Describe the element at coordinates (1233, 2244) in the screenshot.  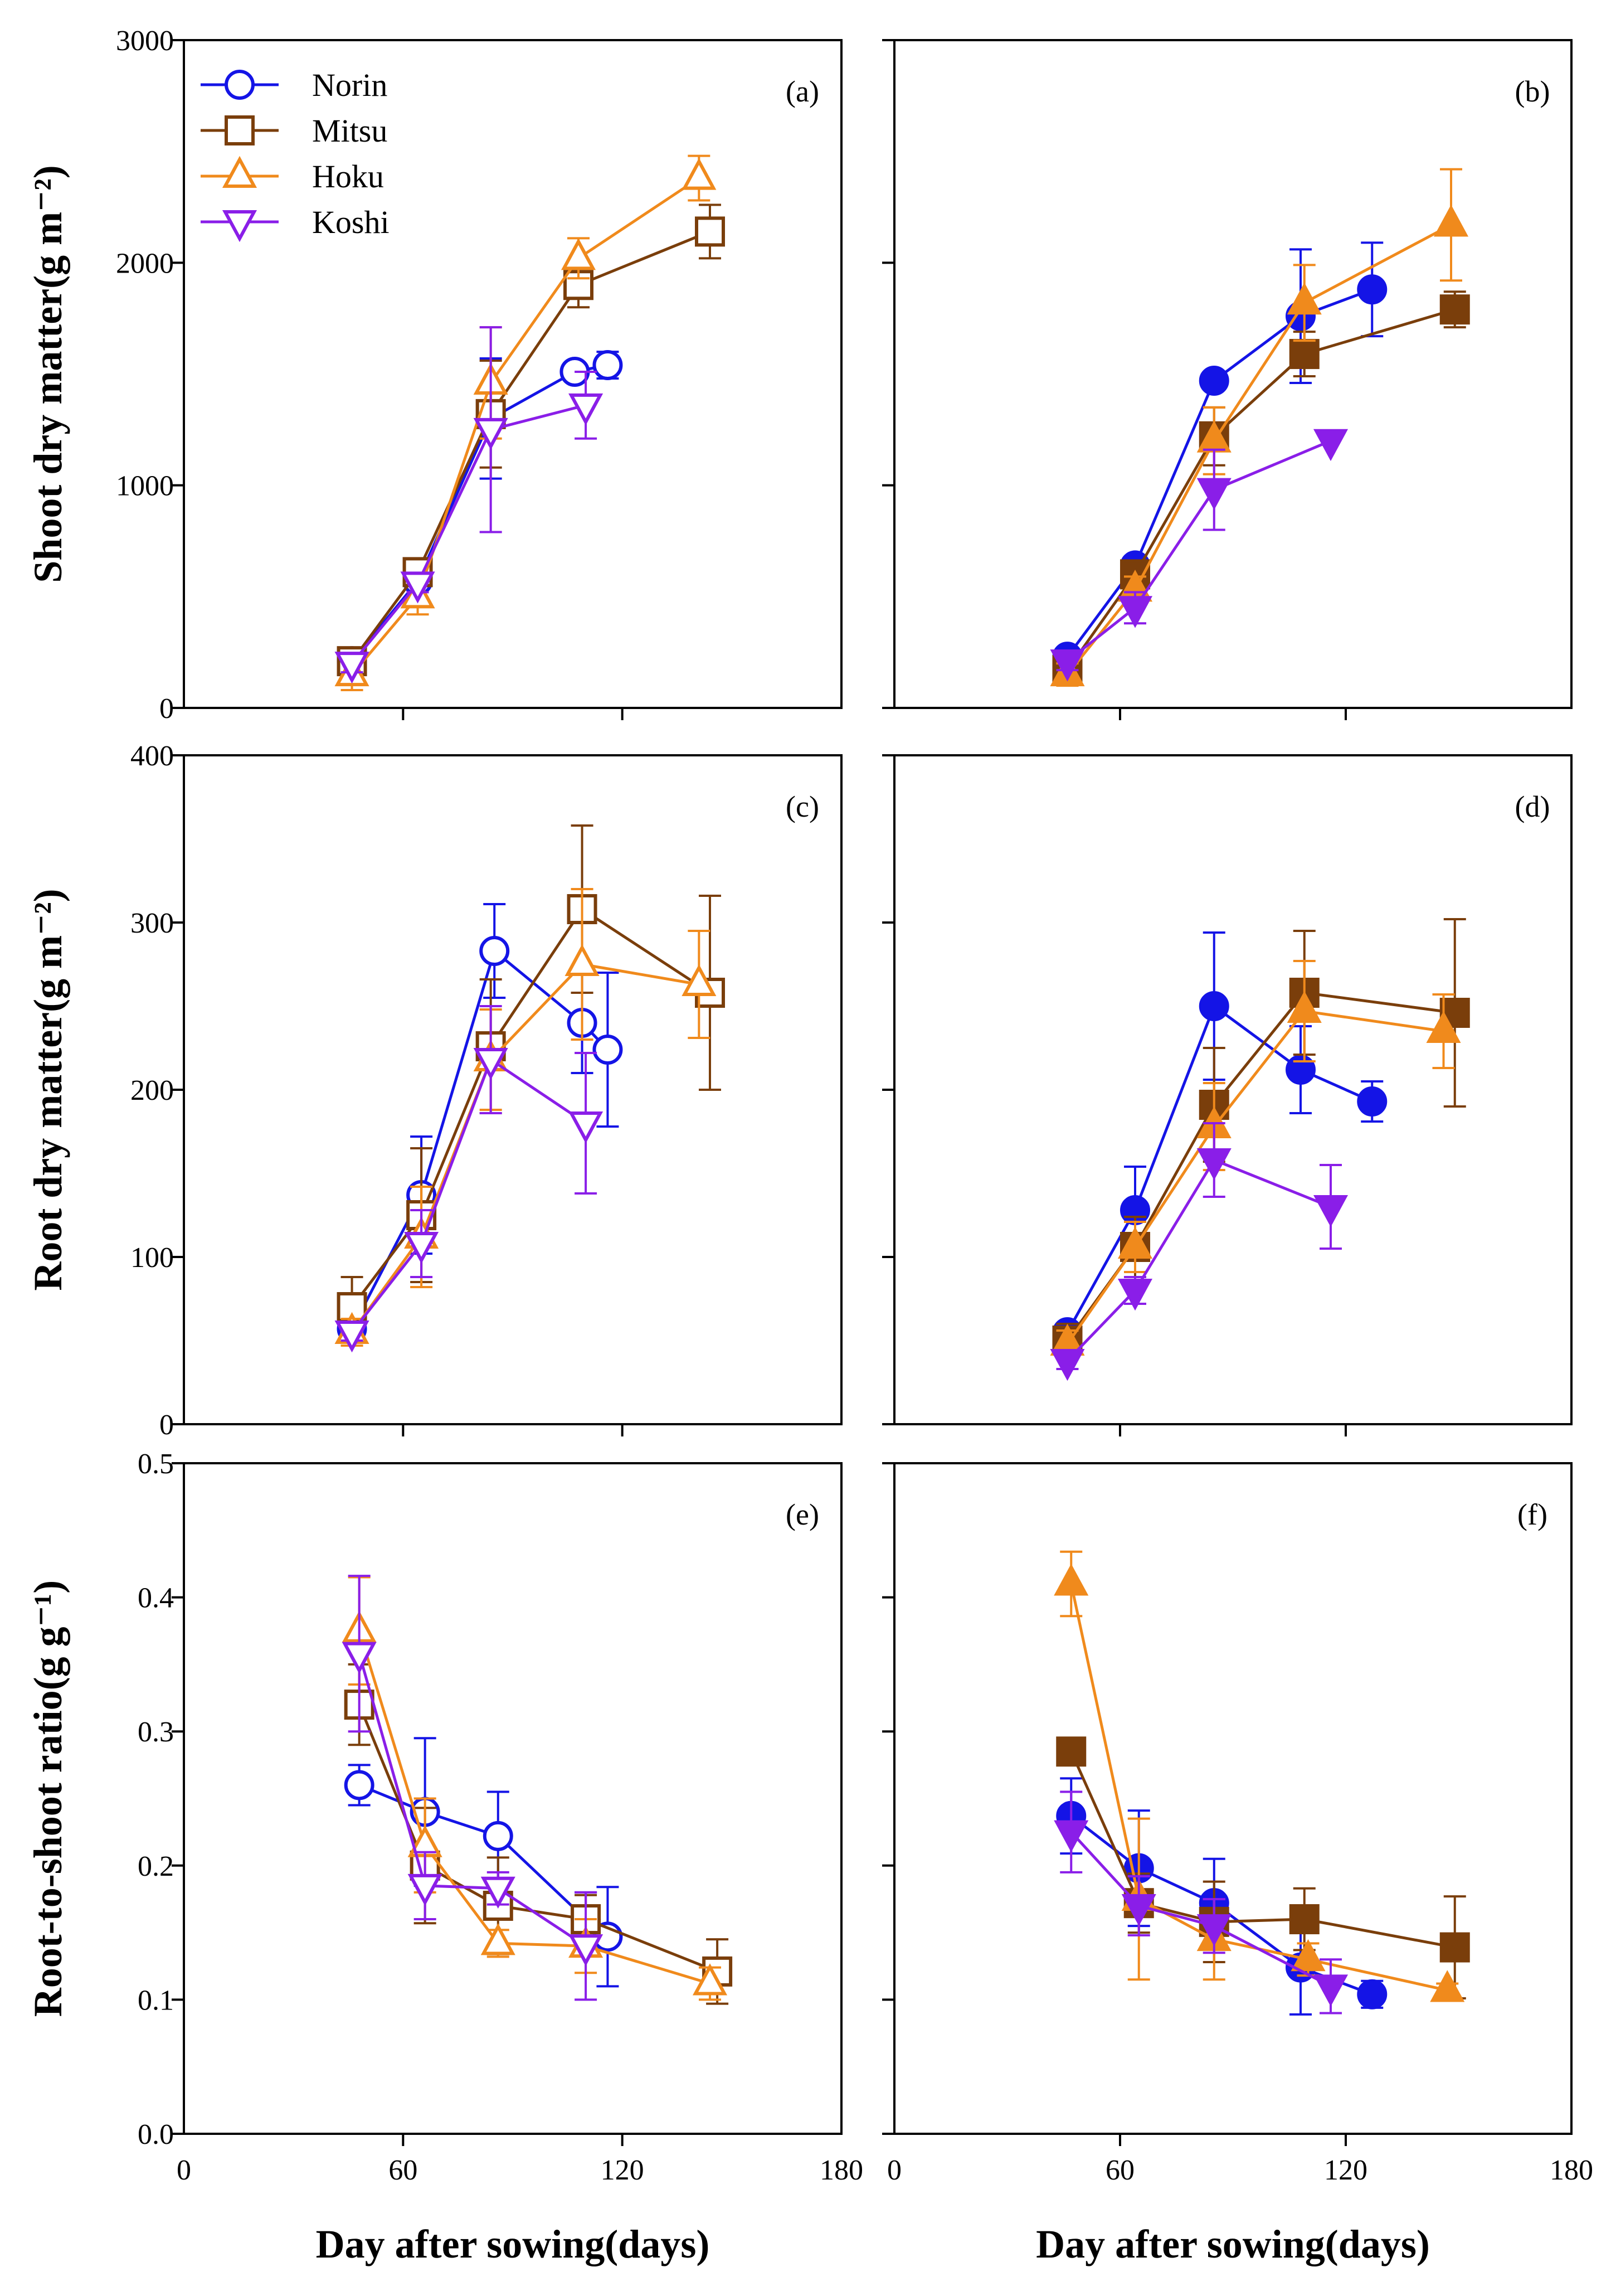
I see `x-axis-label: Day after sowing(days)` at that location.